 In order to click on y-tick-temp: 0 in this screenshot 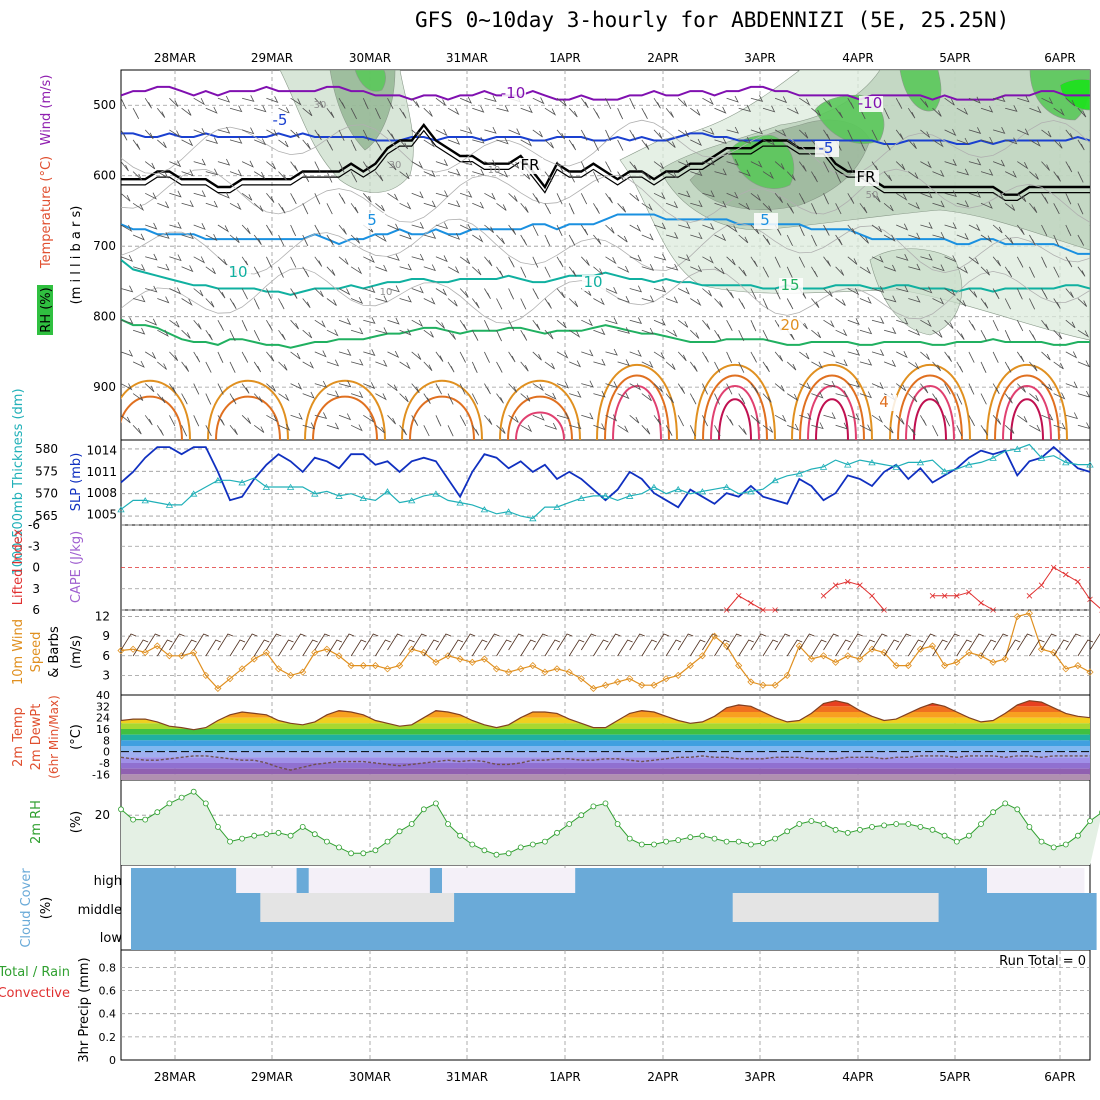, I will do `click(106, 752)`.